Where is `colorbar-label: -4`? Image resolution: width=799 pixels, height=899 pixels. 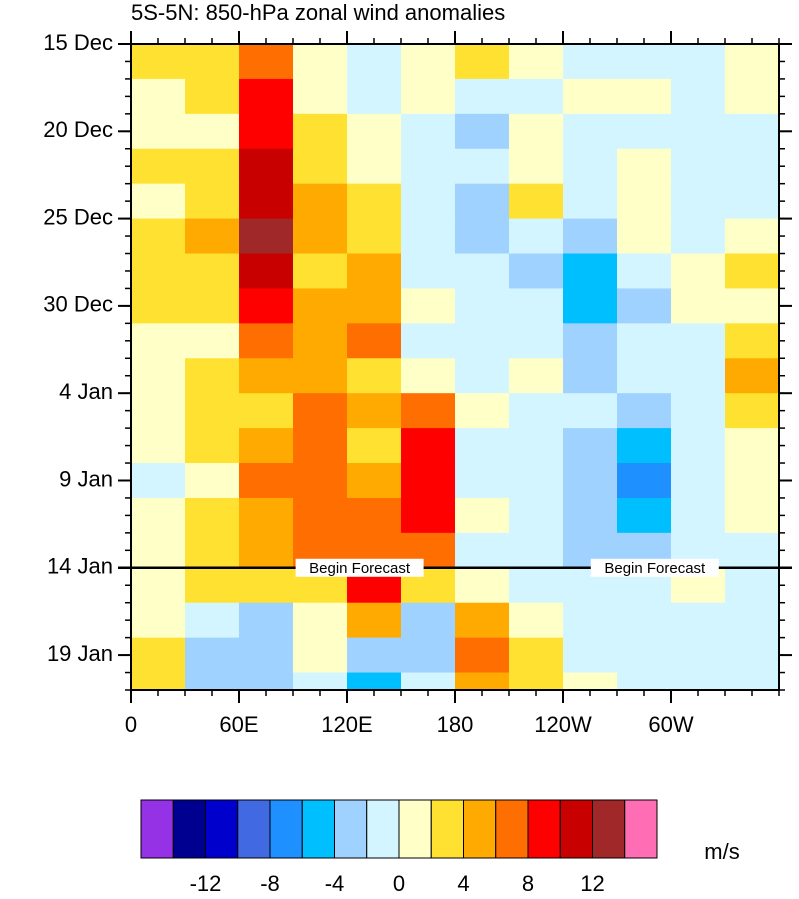
colorbar-label: -4 is located at coordinates (335, 883).